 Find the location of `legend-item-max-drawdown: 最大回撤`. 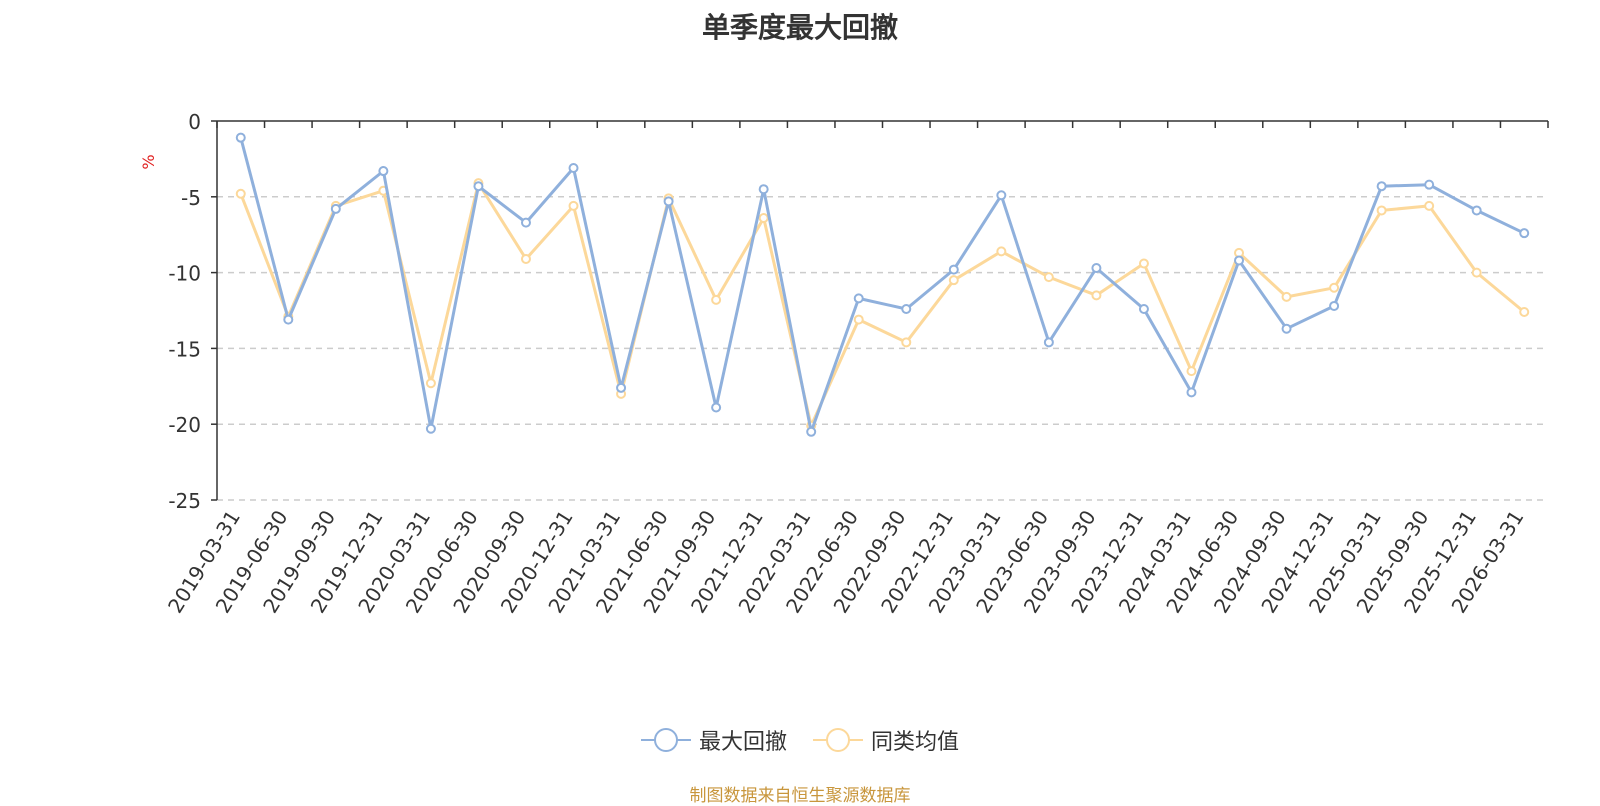

legend-item-max-drawdown: 最大回撤 is located at coordinates (713, 740).